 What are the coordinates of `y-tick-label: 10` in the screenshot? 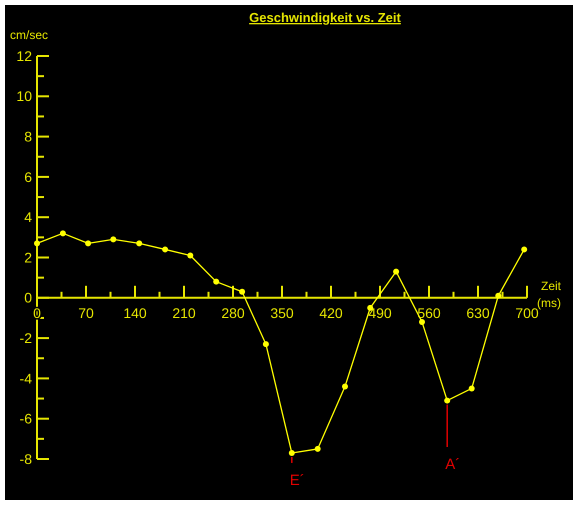 It's located at (24, 96).